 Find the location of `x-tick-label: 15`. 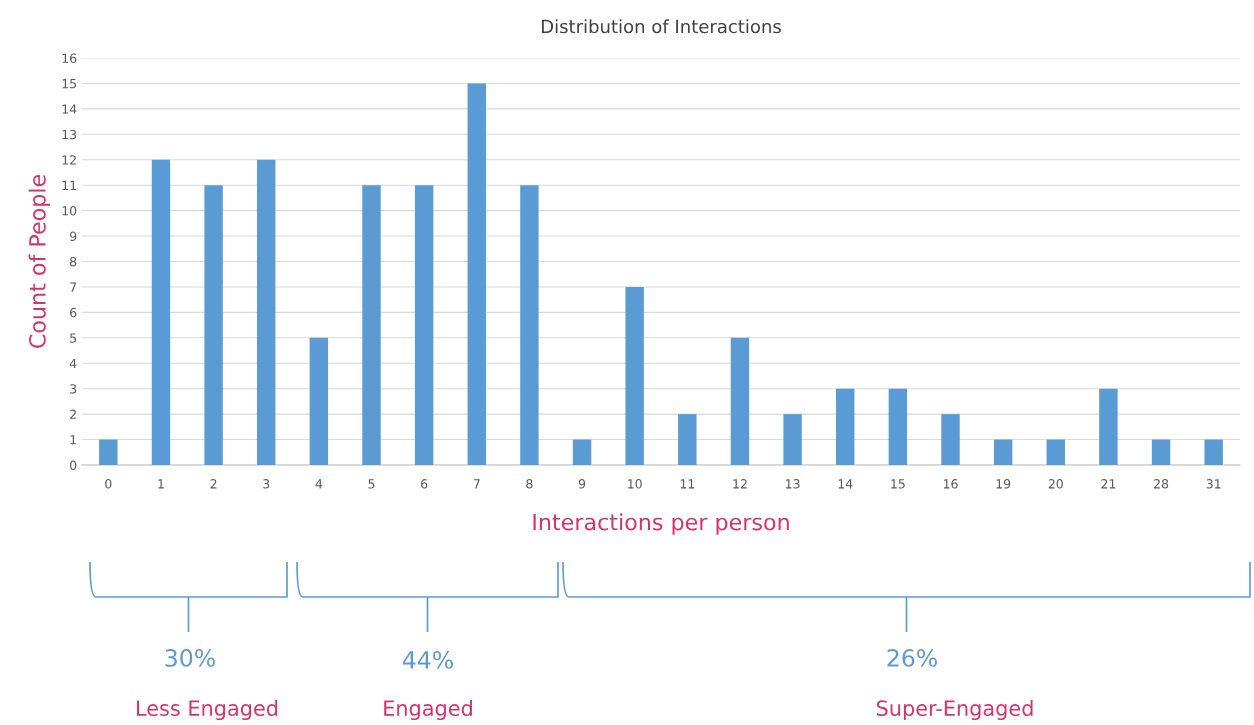

x-tick-label: 15 is located at coordinates (898, 484).